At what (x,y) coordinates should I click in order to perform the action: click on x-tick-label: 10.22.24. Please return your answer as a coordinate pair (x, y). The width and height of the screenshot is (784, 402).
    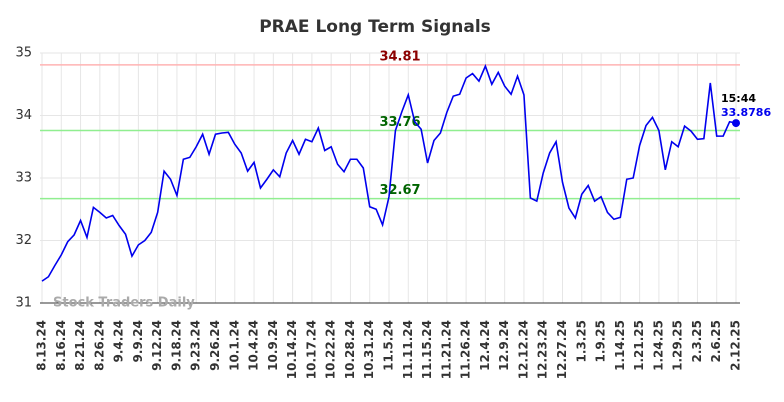
    Looking at the image, I should click on (331, 349).